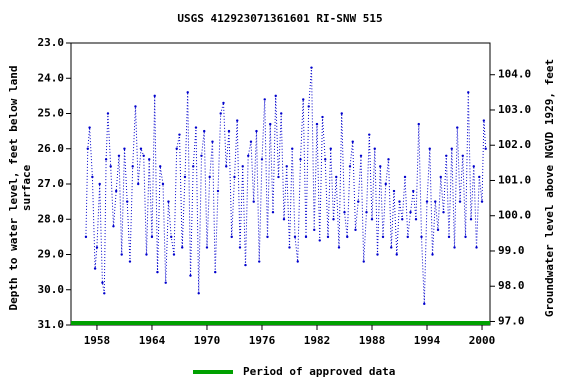  Describe the element at coordinates (511, 320) in the screenshot. I see `y2-tick-label: 97.0` at that location.